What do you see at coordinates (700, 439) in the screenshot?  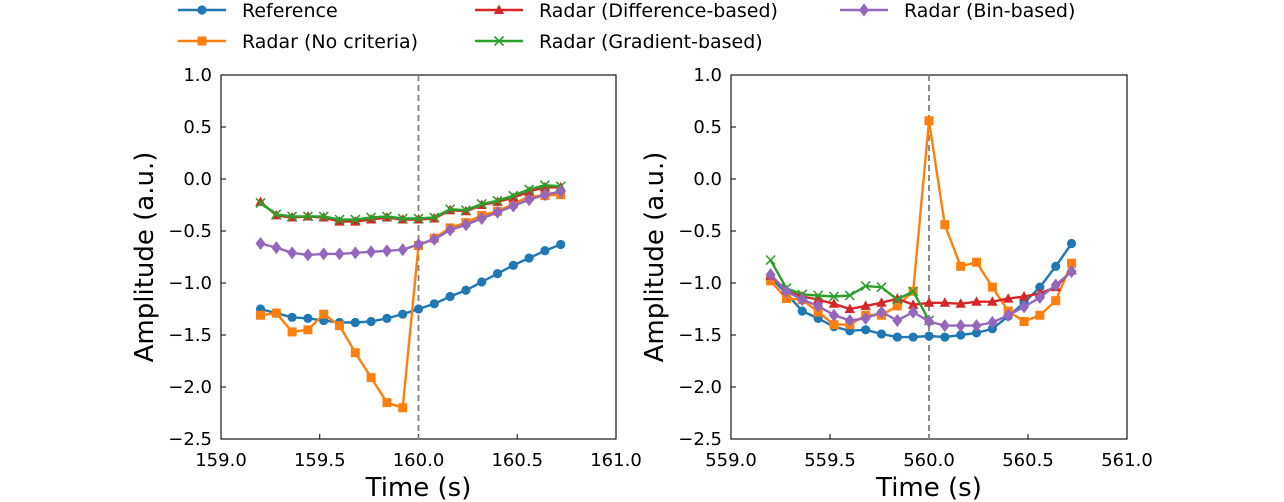 I see `y-tick-label: −2.5` at bounding box center [700, 439].